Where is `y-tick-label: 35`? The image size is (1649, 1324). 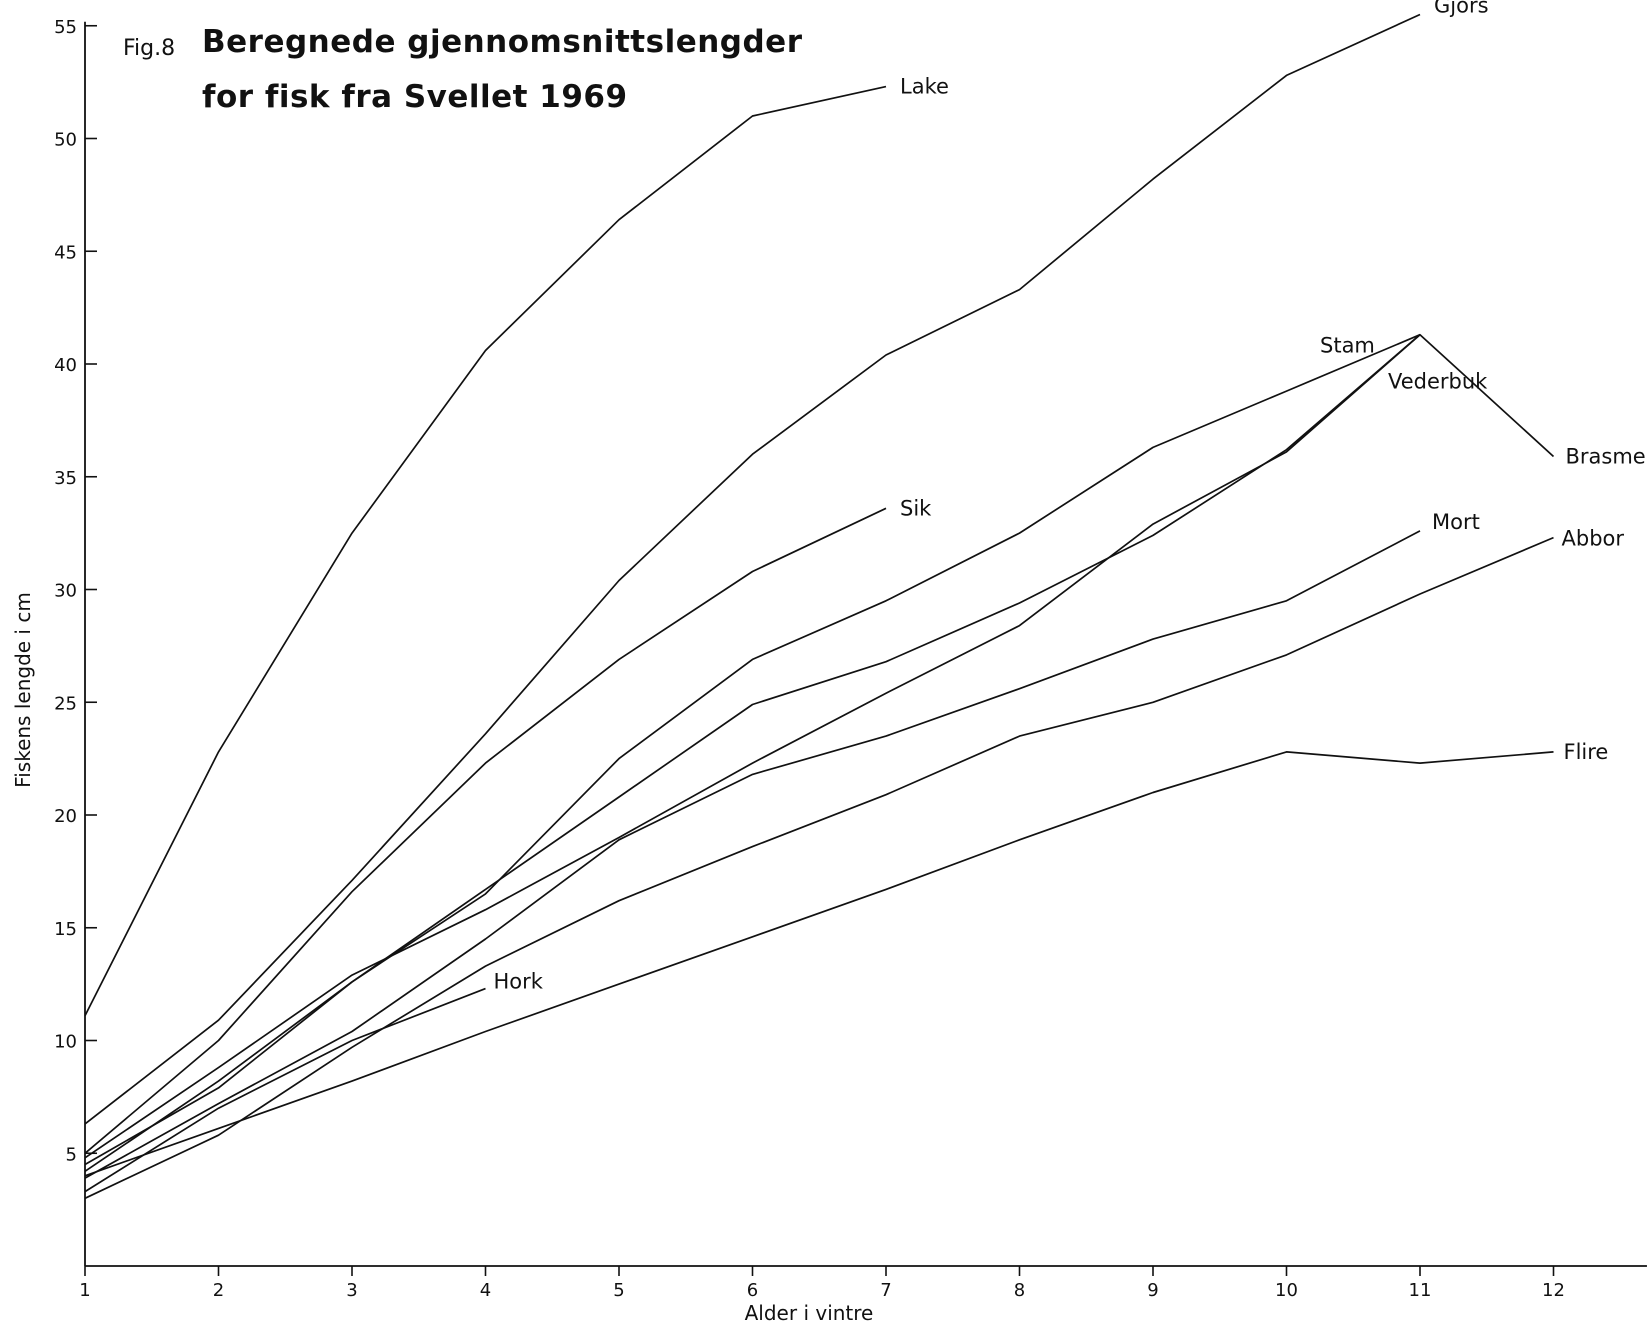 y-tick-label: 35 is located at coordinates (65, 478).